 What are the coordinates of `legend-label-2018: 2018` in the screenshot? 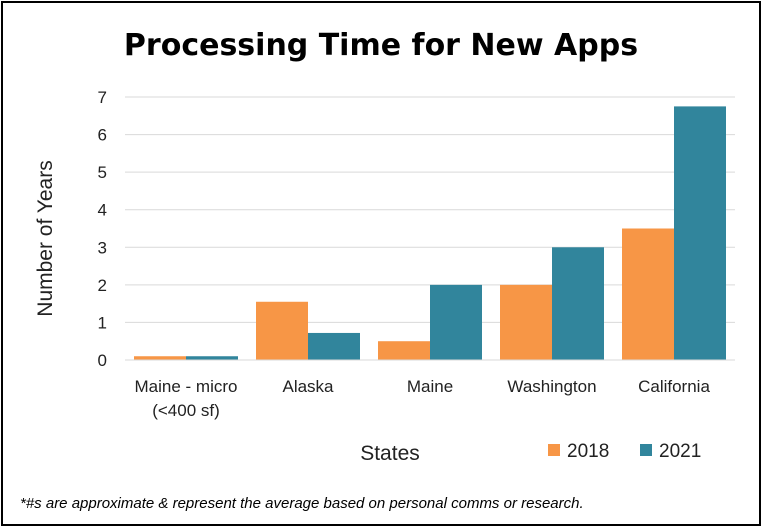 It's located at (588, 451).